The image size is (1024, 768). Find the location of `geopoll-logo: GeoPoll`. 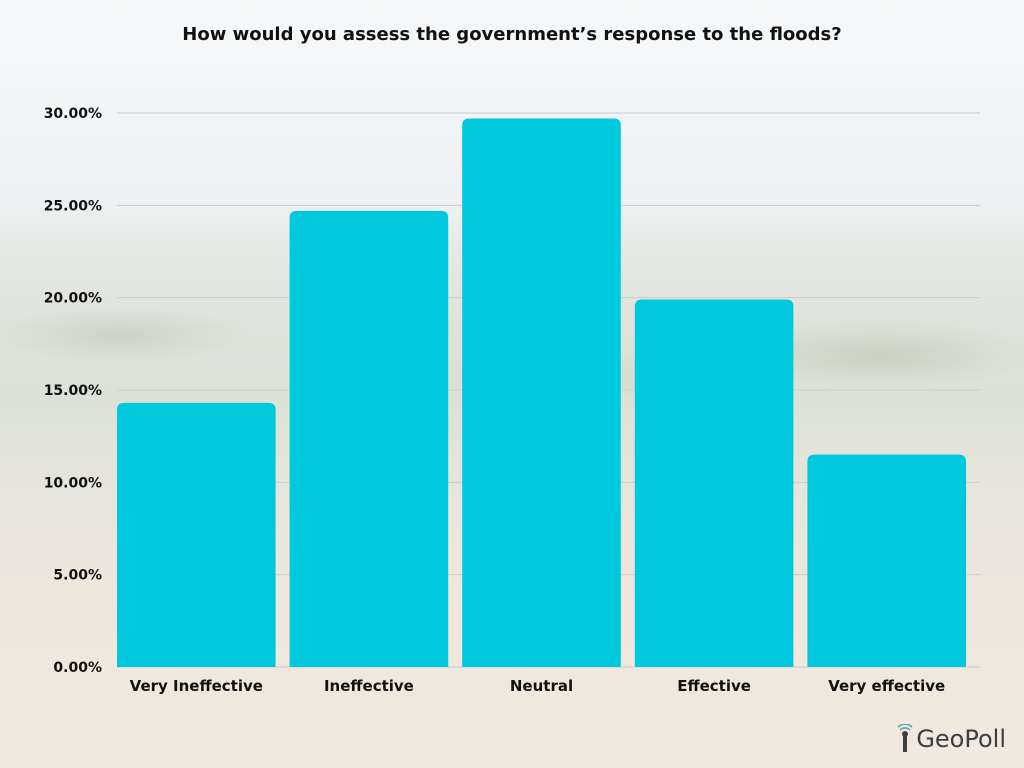

geopoll-logo: GeoPoll is located at coordinates (952, 739).